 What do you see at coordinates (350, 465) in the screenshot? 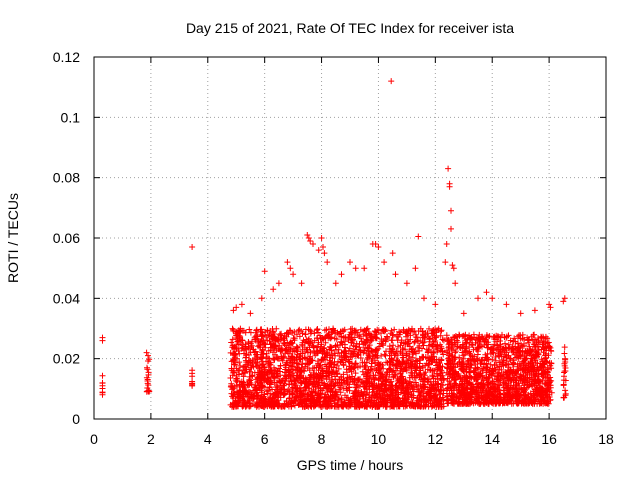
I see `x-axis-label: GPS time / hours` at bounding box center [350, 465].